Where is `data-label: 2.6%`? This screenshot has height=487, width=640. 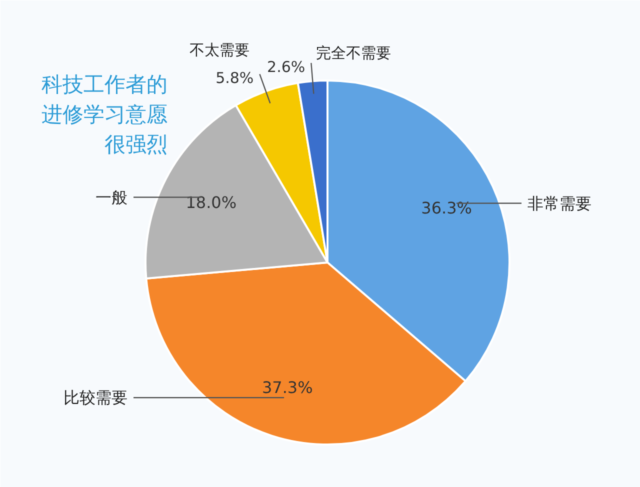
data-label: 2.6% is located at coordinates (286, 67).